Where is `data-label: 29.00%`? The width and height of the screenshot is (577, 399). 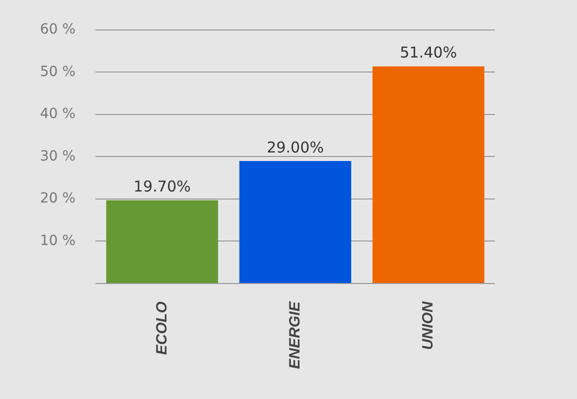 data-label: 29.00% is located at coordinates (295, 147).